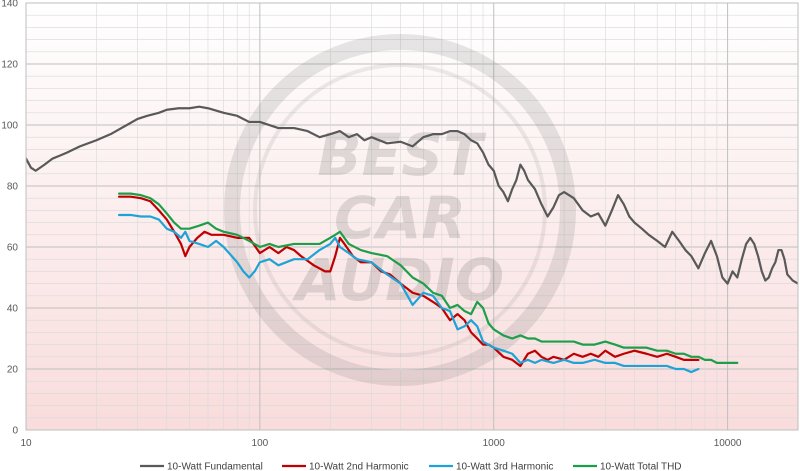  Describe the element at coordinates (9, 5) in the screenshot. I see `y-tick-label: 140` at that location.